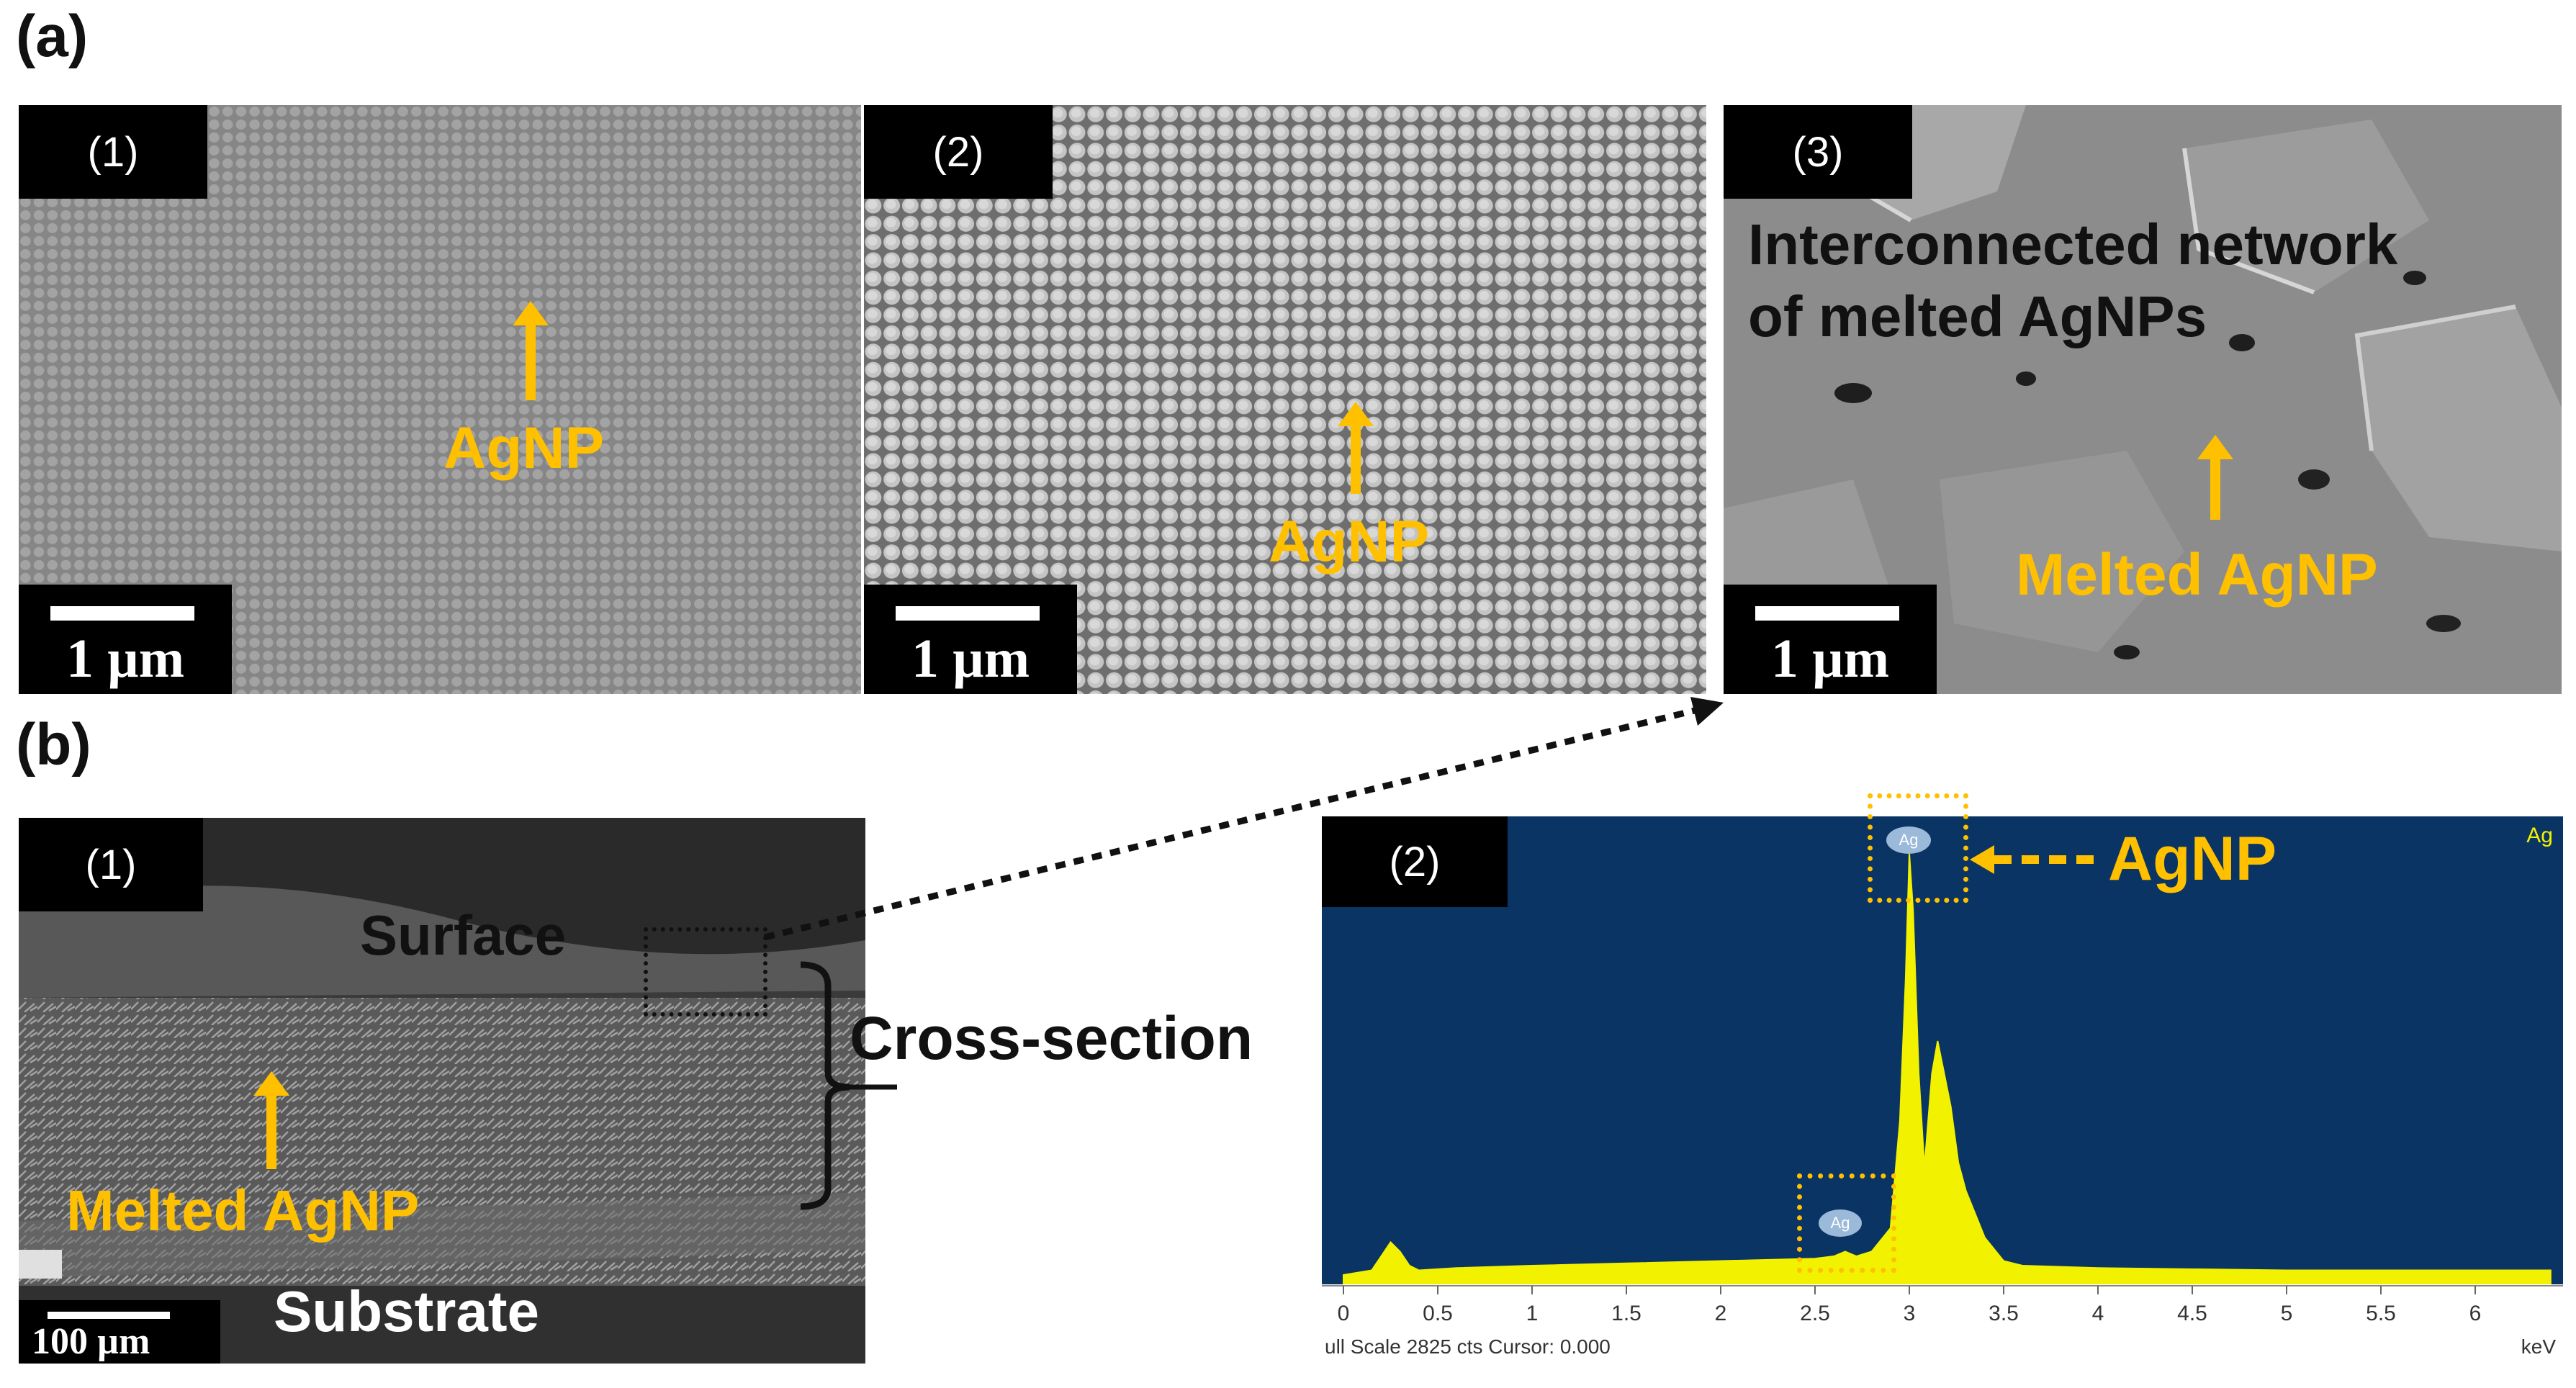  I want to click on x-tick-label: 0.5, so click(1438, 1313).